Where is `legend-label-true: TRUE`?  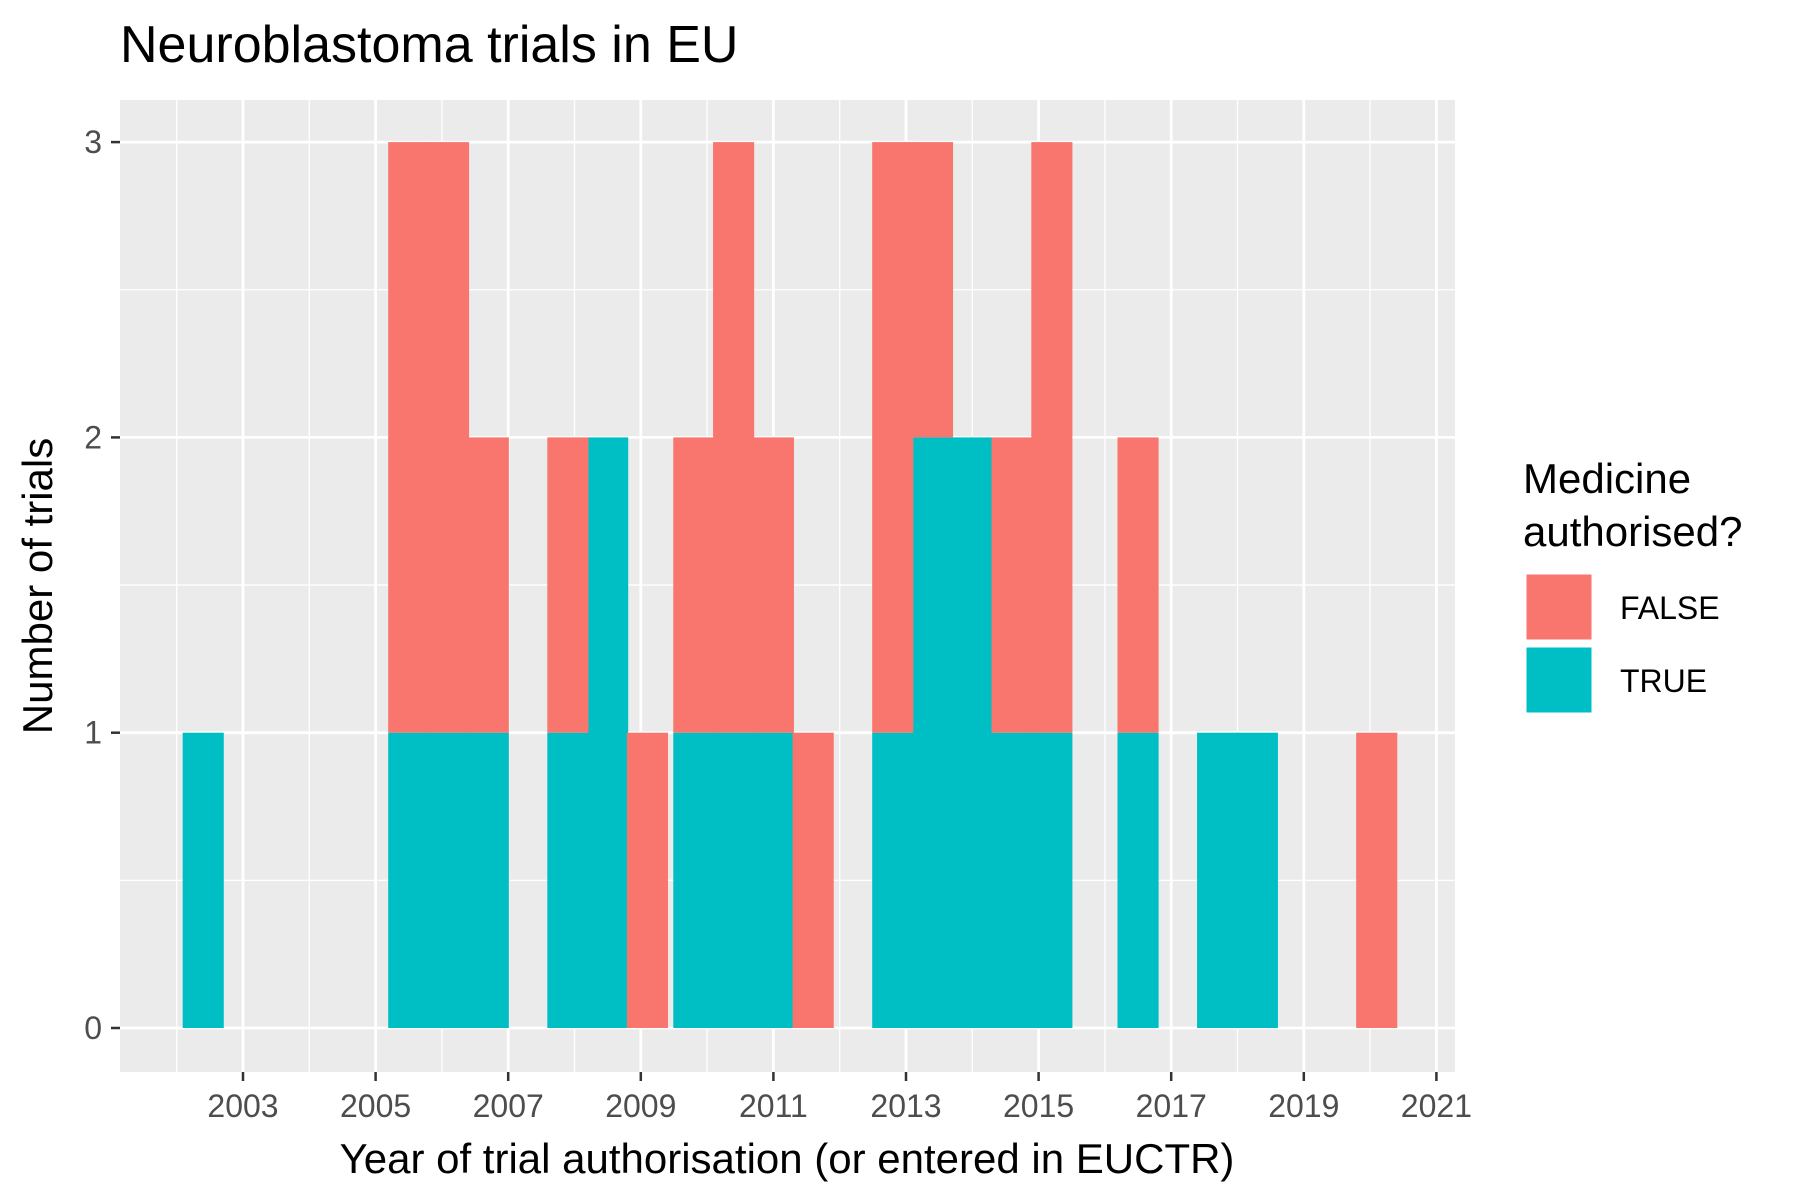
legend-label-true: TRUE is located at coordinates (1663, 681).